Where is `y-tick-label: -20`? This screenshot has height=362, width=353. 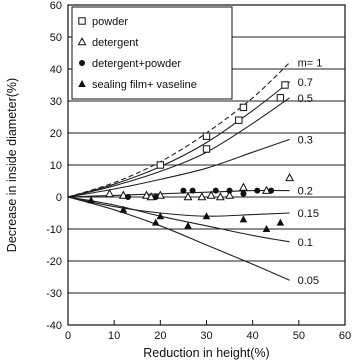
y-tick-label: -20 is located at coordinates (54, 262).